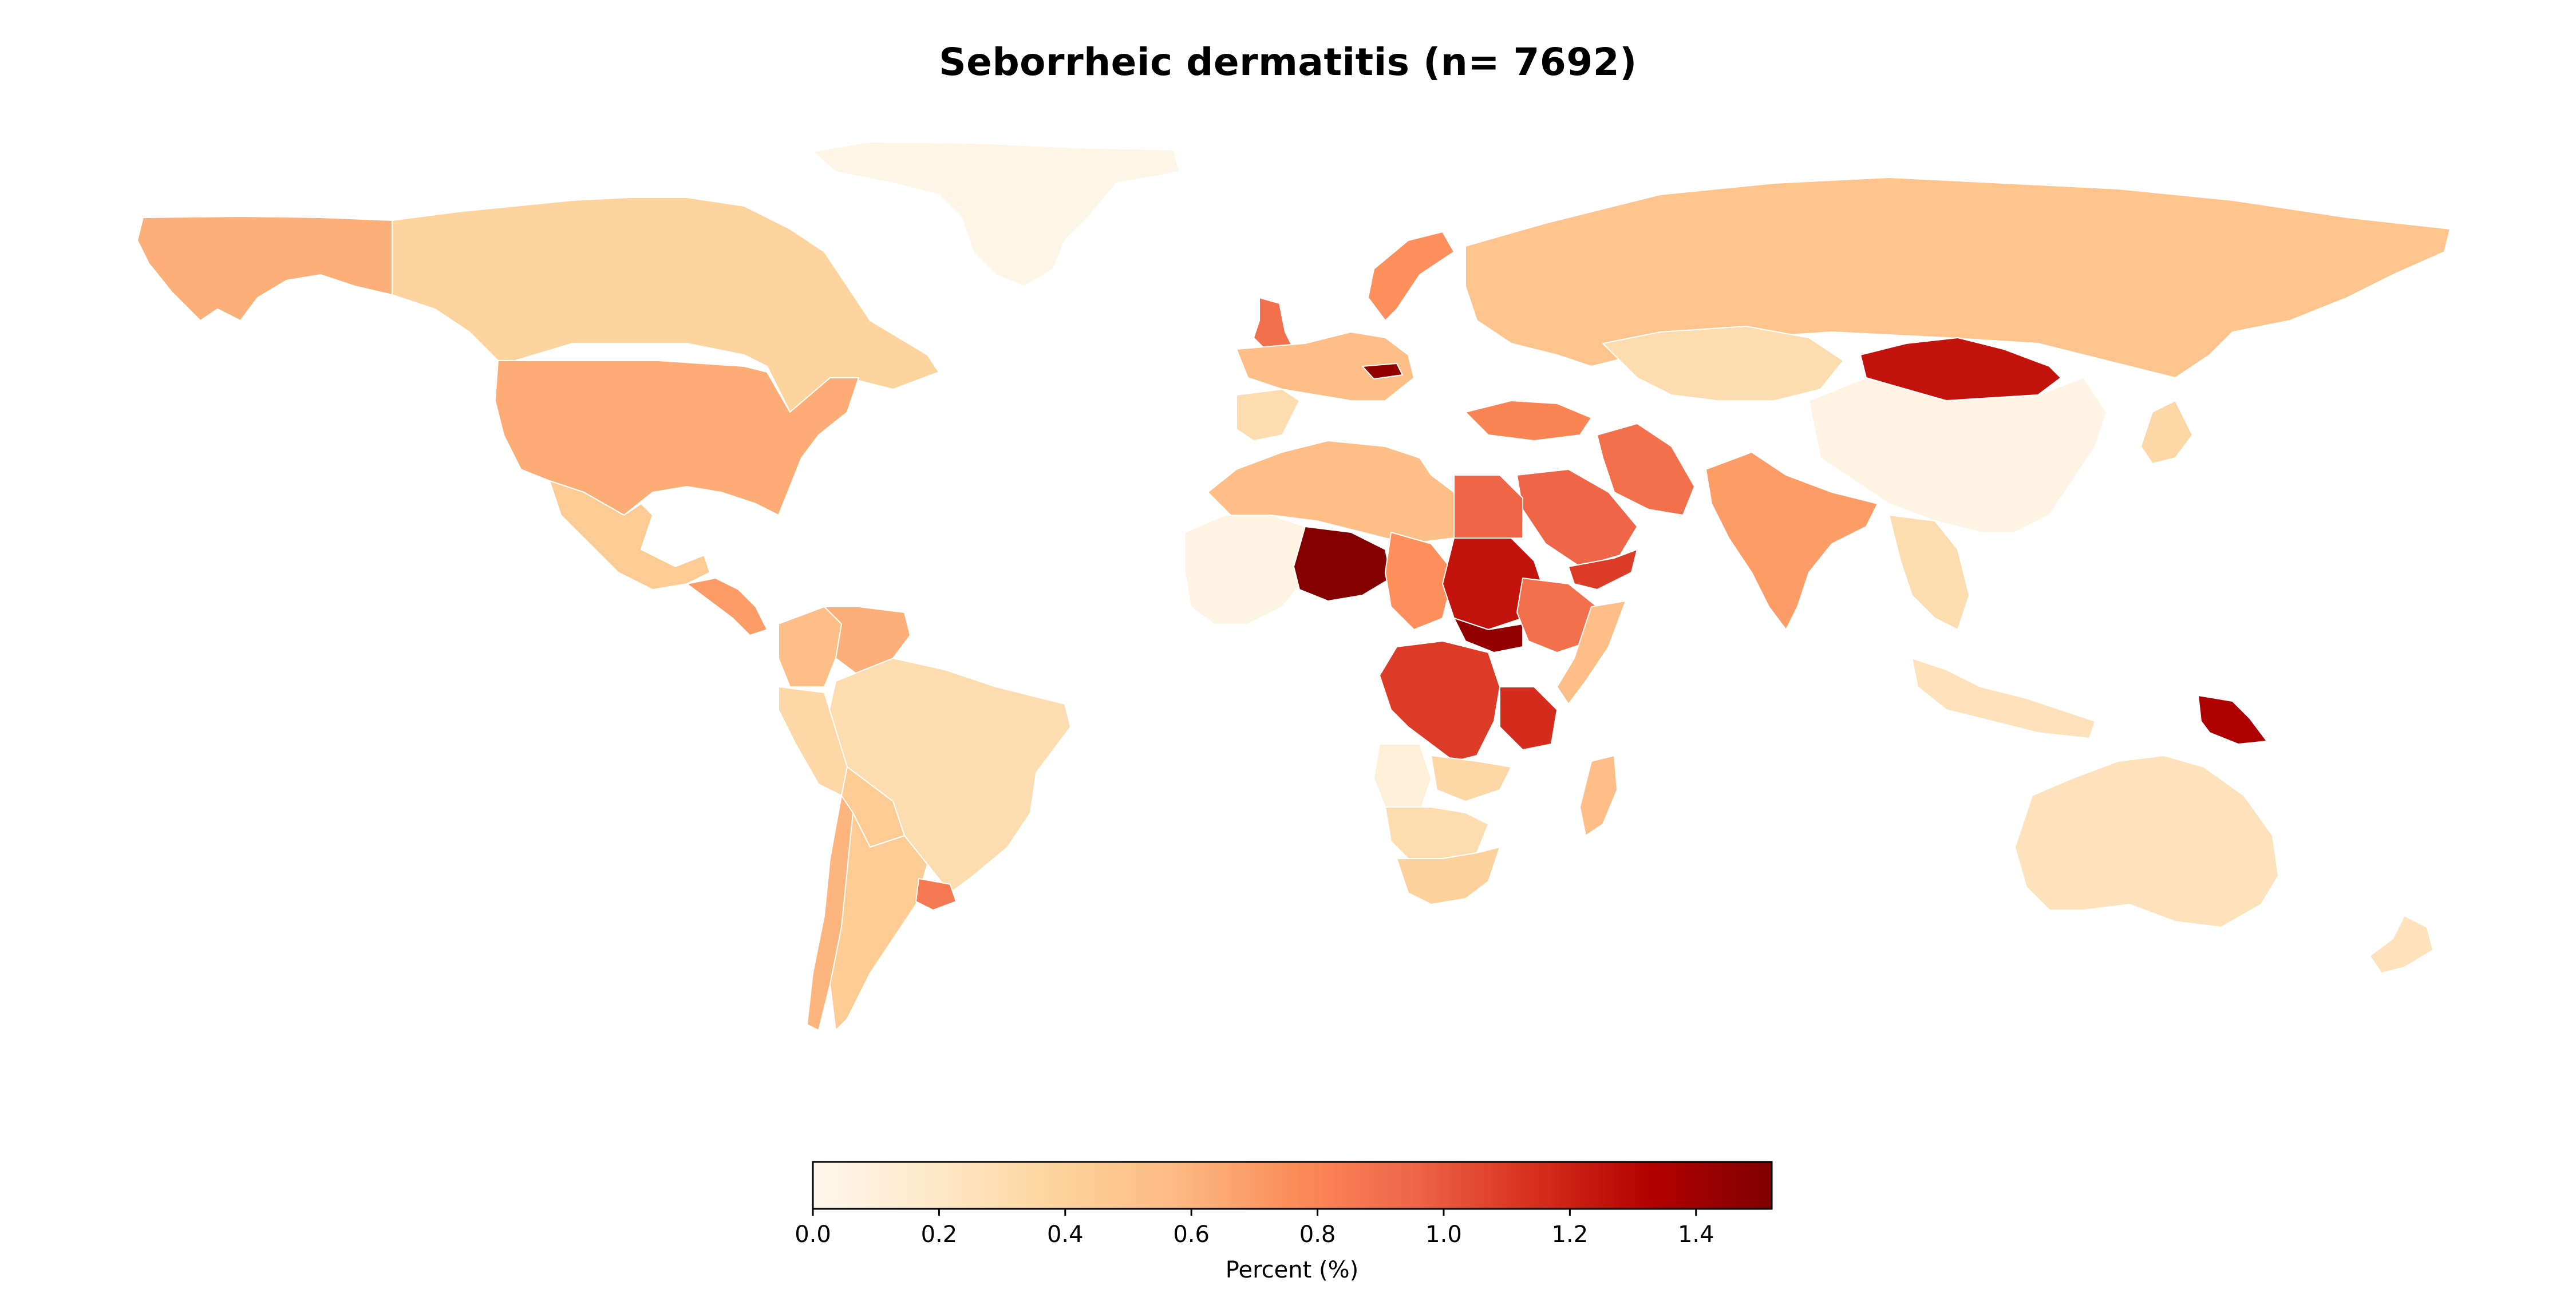 Image resolution: width=2576 pixels, height=1305 pixels. Describe the element at coordinates (2232, 720) in the screenshot. I see `region-papua-new-guinea` at that location.